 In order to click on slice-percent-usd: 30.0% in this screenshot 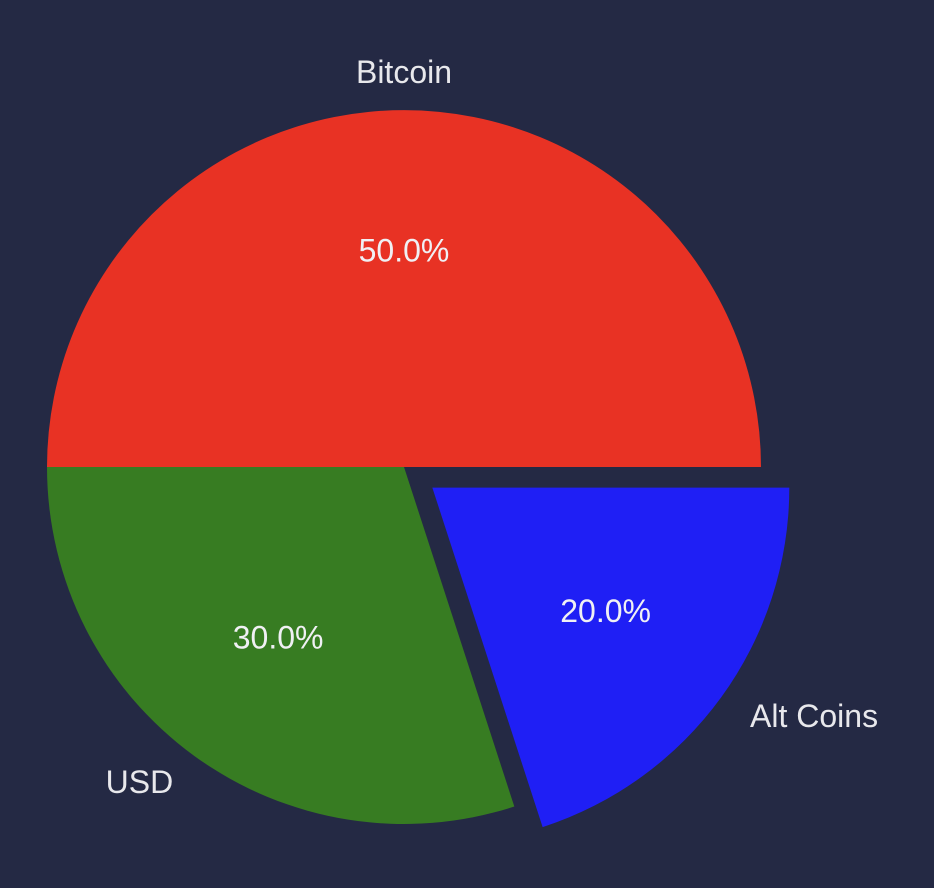, I will do `click(278, 638)`.